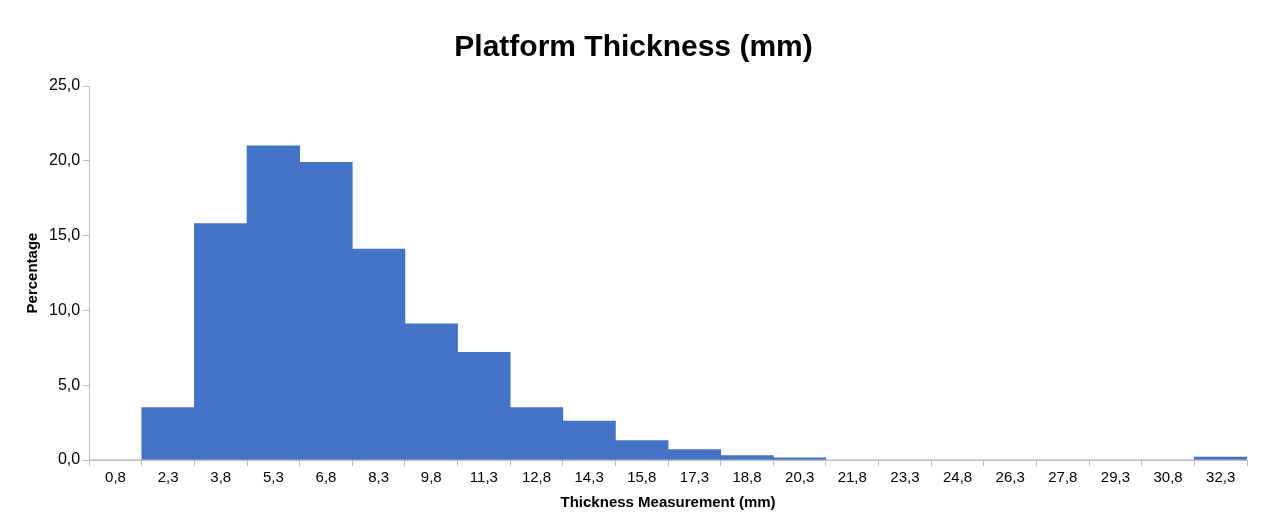  I want to click on chart-title: Platform Thickness (mm), so click(633, 46).